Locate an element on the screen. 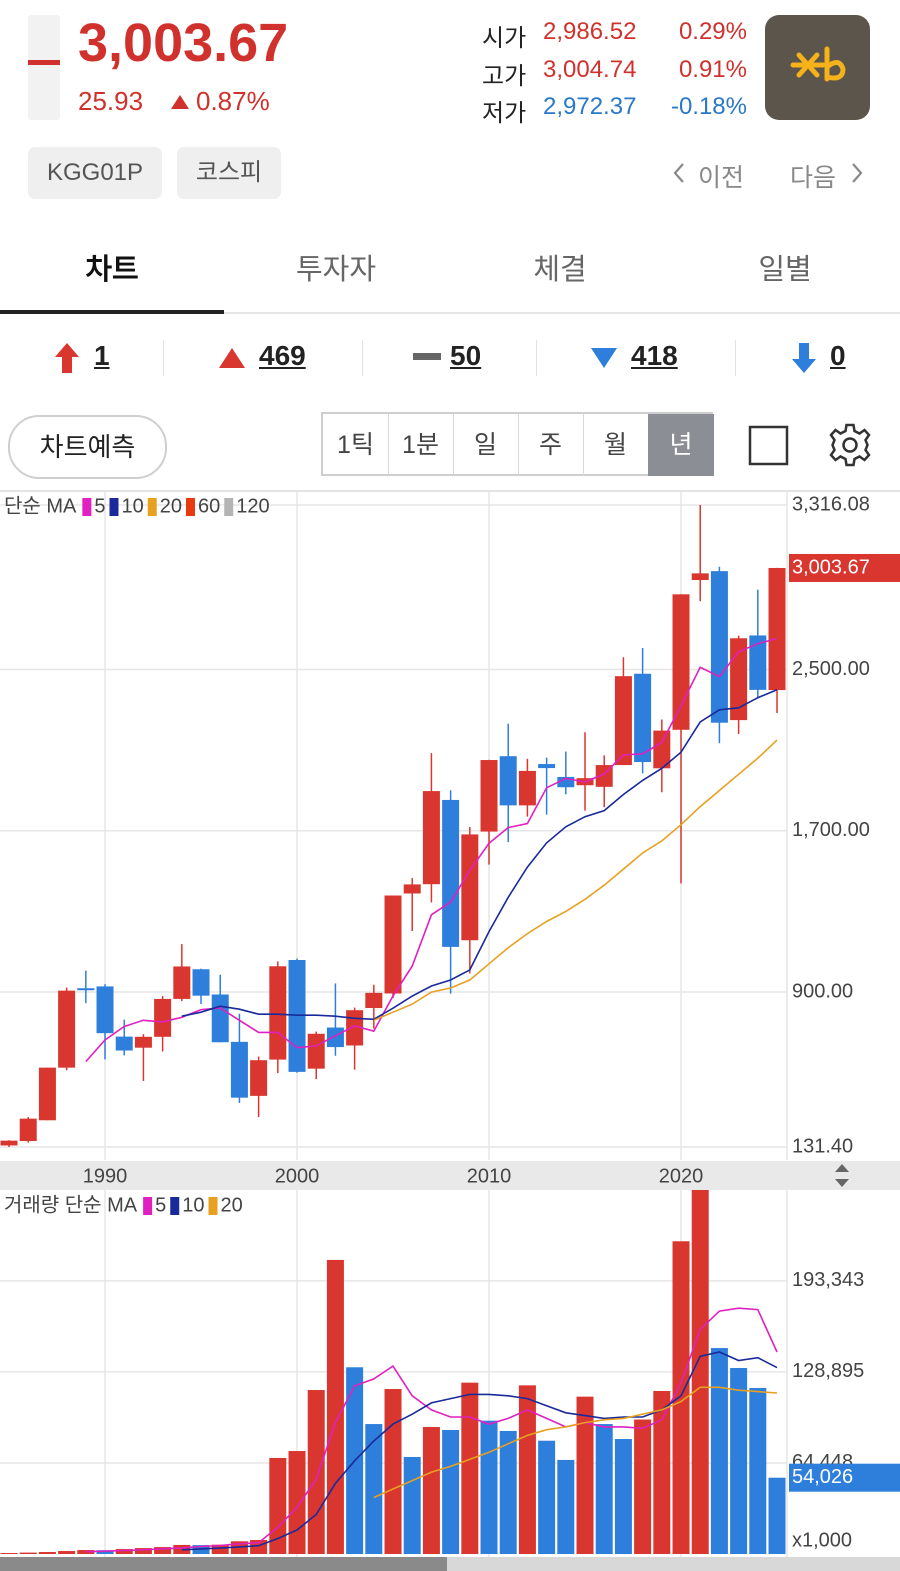 The image size is (900, 1571). resize-handle is located at coordinates (842, 1175).